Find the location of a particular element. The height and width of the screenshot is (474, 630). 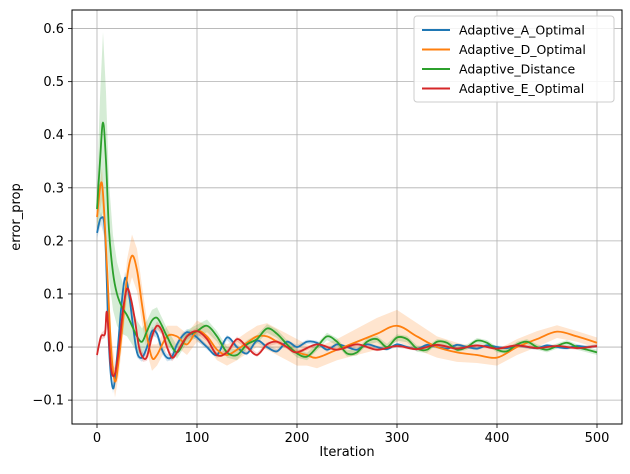

x-tick-label: 200 is located at coordinates (297, 438).